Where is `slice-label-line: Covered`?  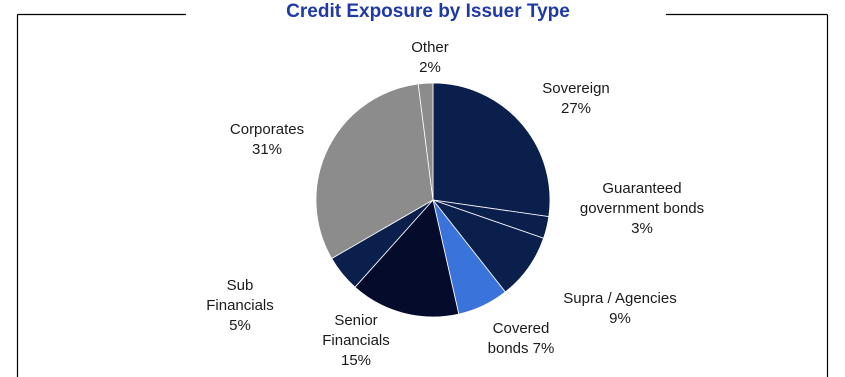
slice-label-line: Covered is located at coordinates (521, 328).